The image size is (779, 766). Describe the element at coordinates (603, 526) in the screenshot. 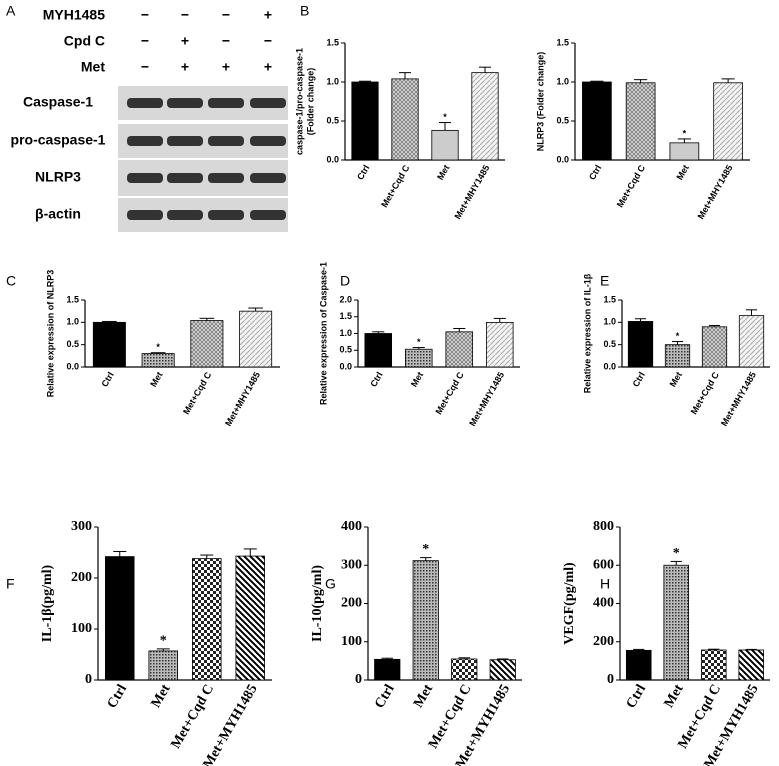

I see `y-tick-label: 800` at that location.